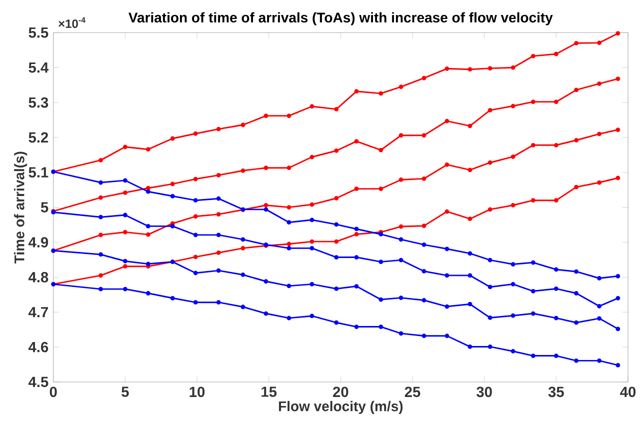 The width and height of the screenshot is (644, 440). I want to click on chart-title: Variation of time of arrivals (ToAs) with increase of flow velocity, so click(340, 19).